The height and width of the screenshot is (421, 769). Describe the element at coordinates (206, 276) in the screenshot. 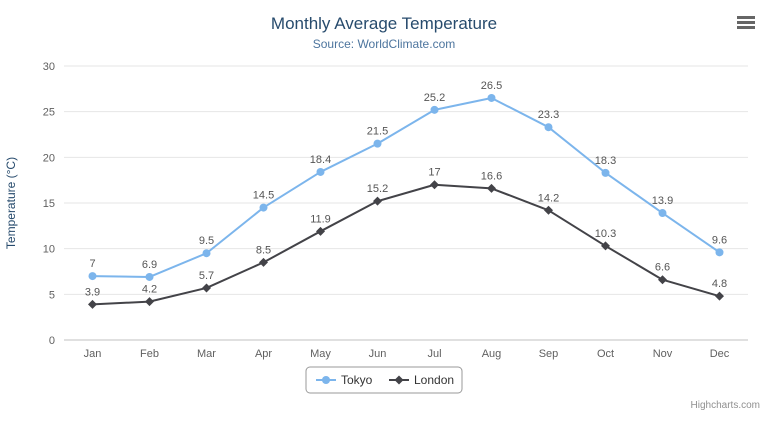

I see `data-label-london: 5.7` at that location.